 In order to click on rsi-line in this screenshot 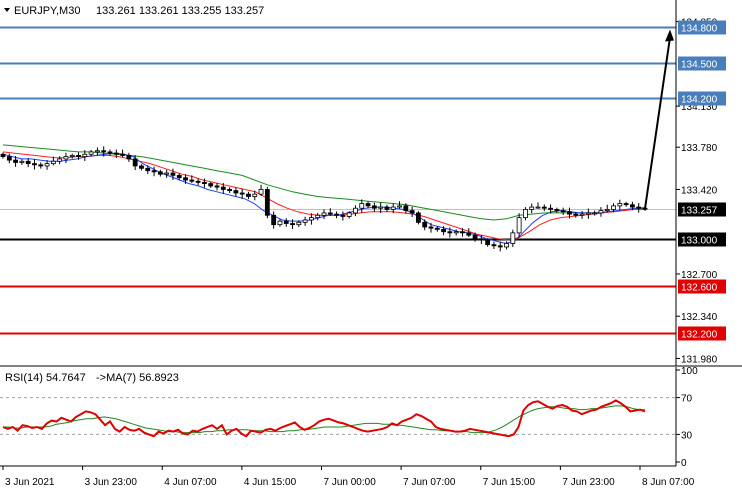, I will do `click(324, 418)`.